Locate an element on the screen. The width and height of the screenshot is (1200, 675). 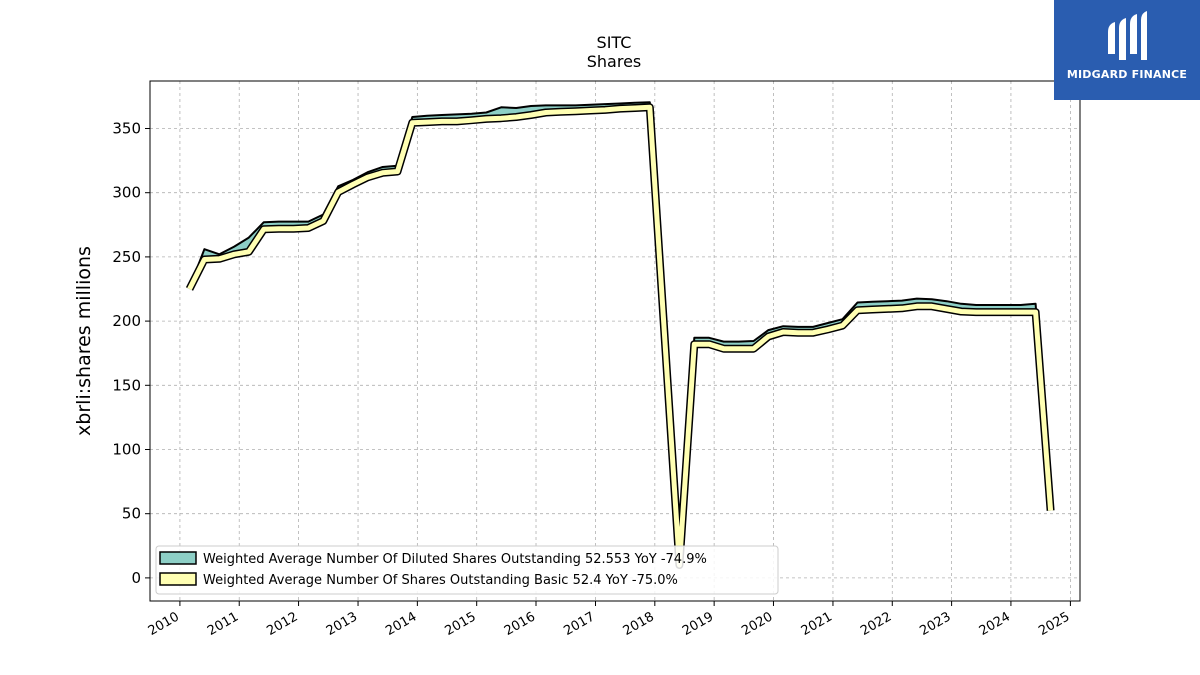
legend-swatch-diluted is located at coordinates (178, 558).